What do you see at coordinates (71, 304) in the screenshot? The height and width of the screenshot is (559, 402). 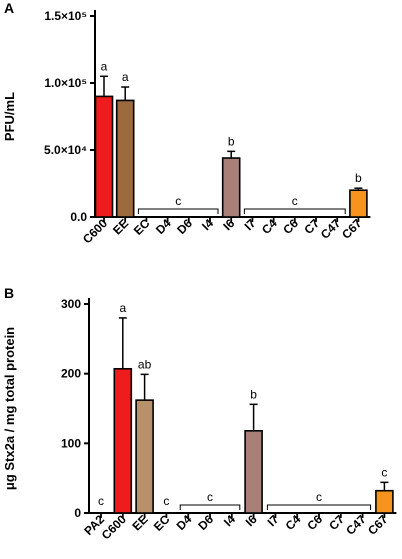 I see `y-tick-label: 300` at bounding box center [71, 304].